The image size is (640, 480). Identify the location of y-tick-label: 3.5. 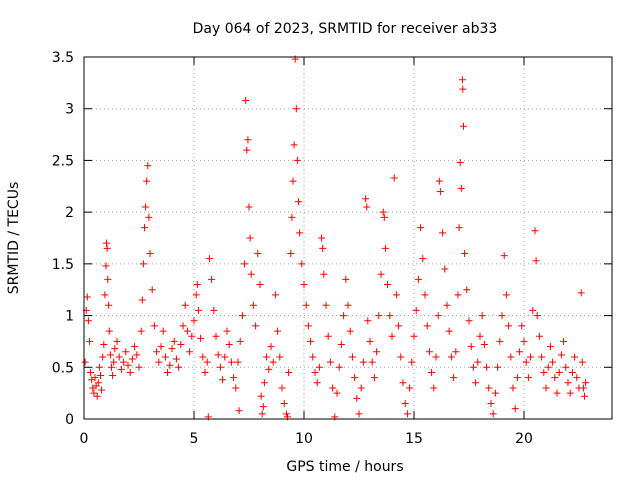
(63, 58).